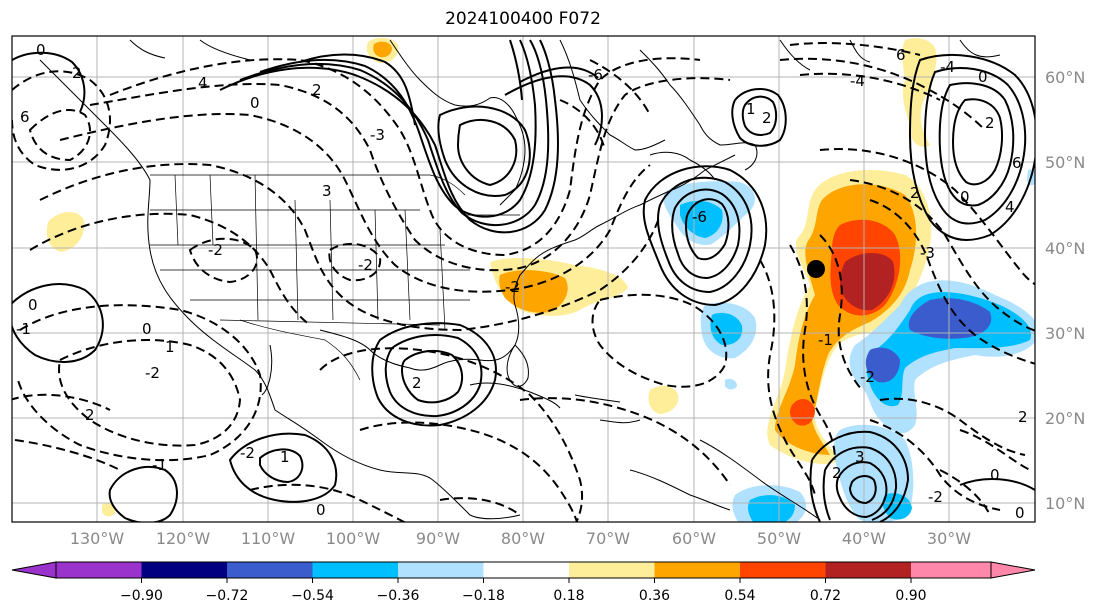  What do you see at coordinates (183, 538) in the screenshot?
I see `longitude-label: 120°W` at bounding box center [183, 538].